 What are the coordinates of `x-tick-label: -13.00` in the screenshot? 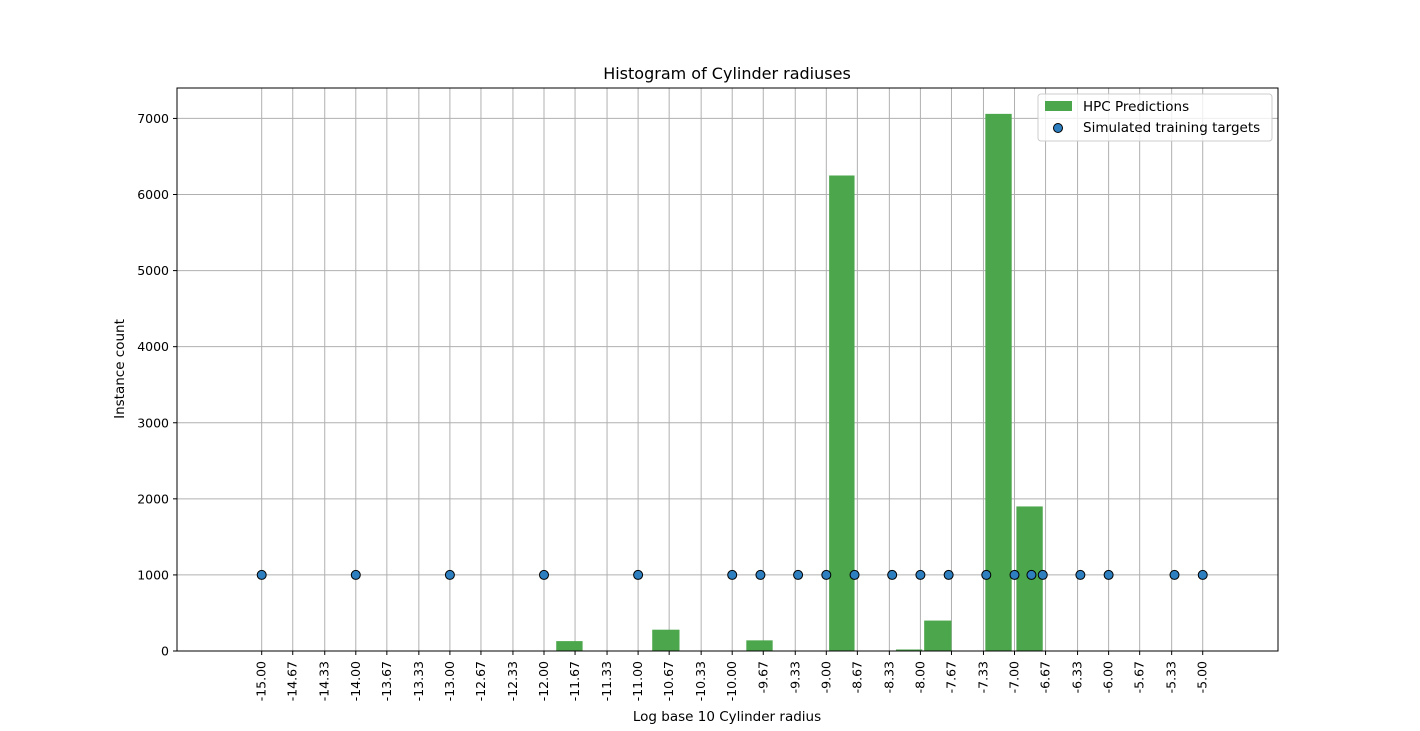 It's located at (449, 681).